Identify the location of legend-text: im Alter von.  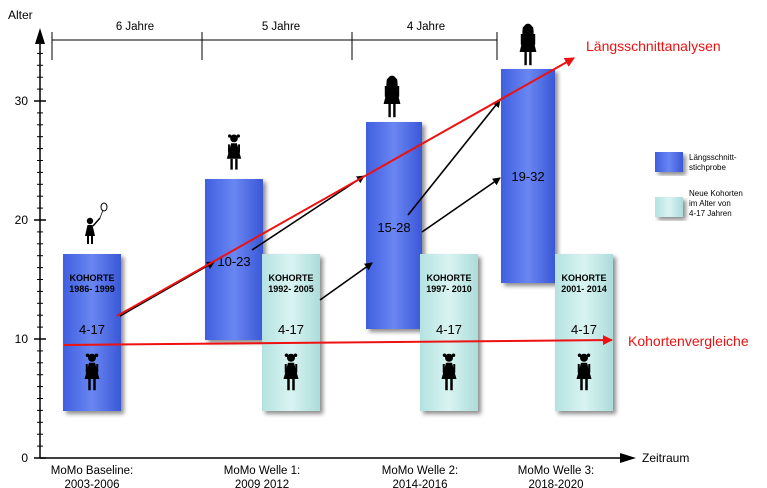
(710, 203).